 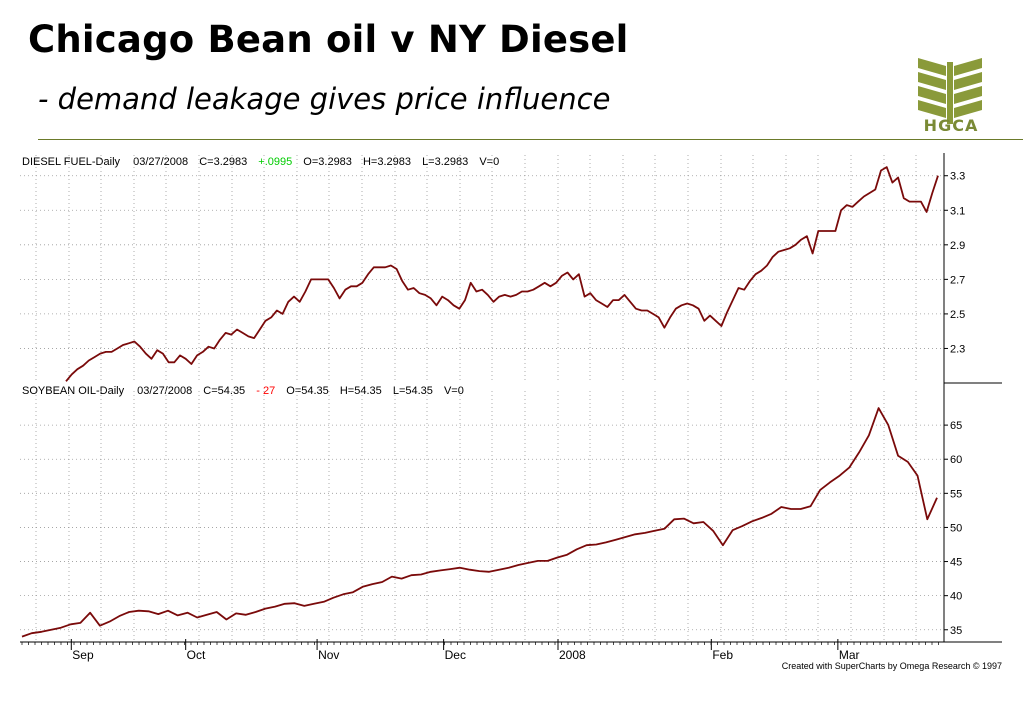 What do you see at coordinates (83, 655) in the screenshot?
I see `xtick-label-sep: Sep` at bounding box center [83, 655].